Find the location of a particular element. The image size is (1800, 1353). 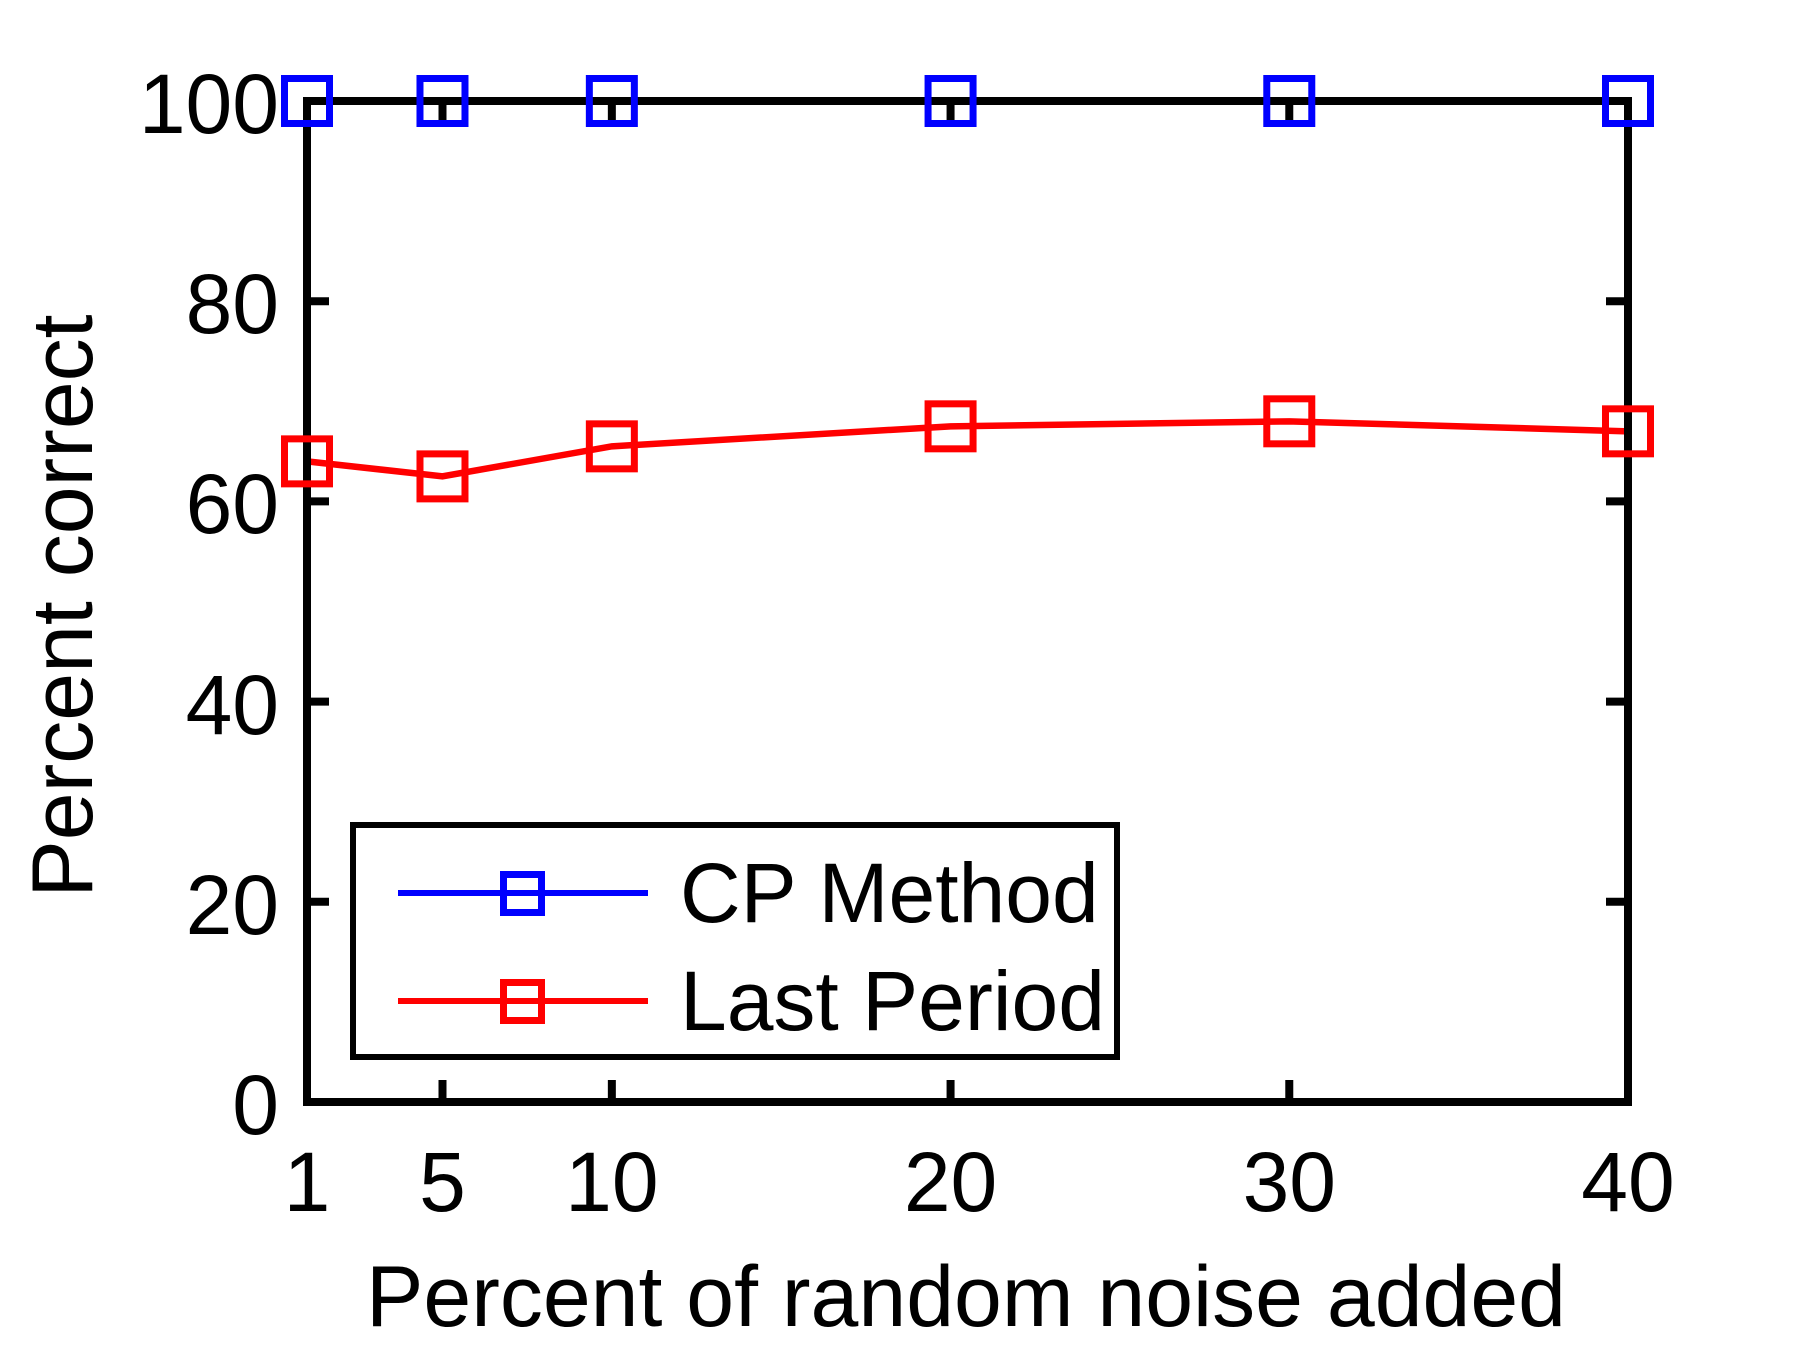

legend-item-cp-method: CP Method is located at coordinates (735, 893).